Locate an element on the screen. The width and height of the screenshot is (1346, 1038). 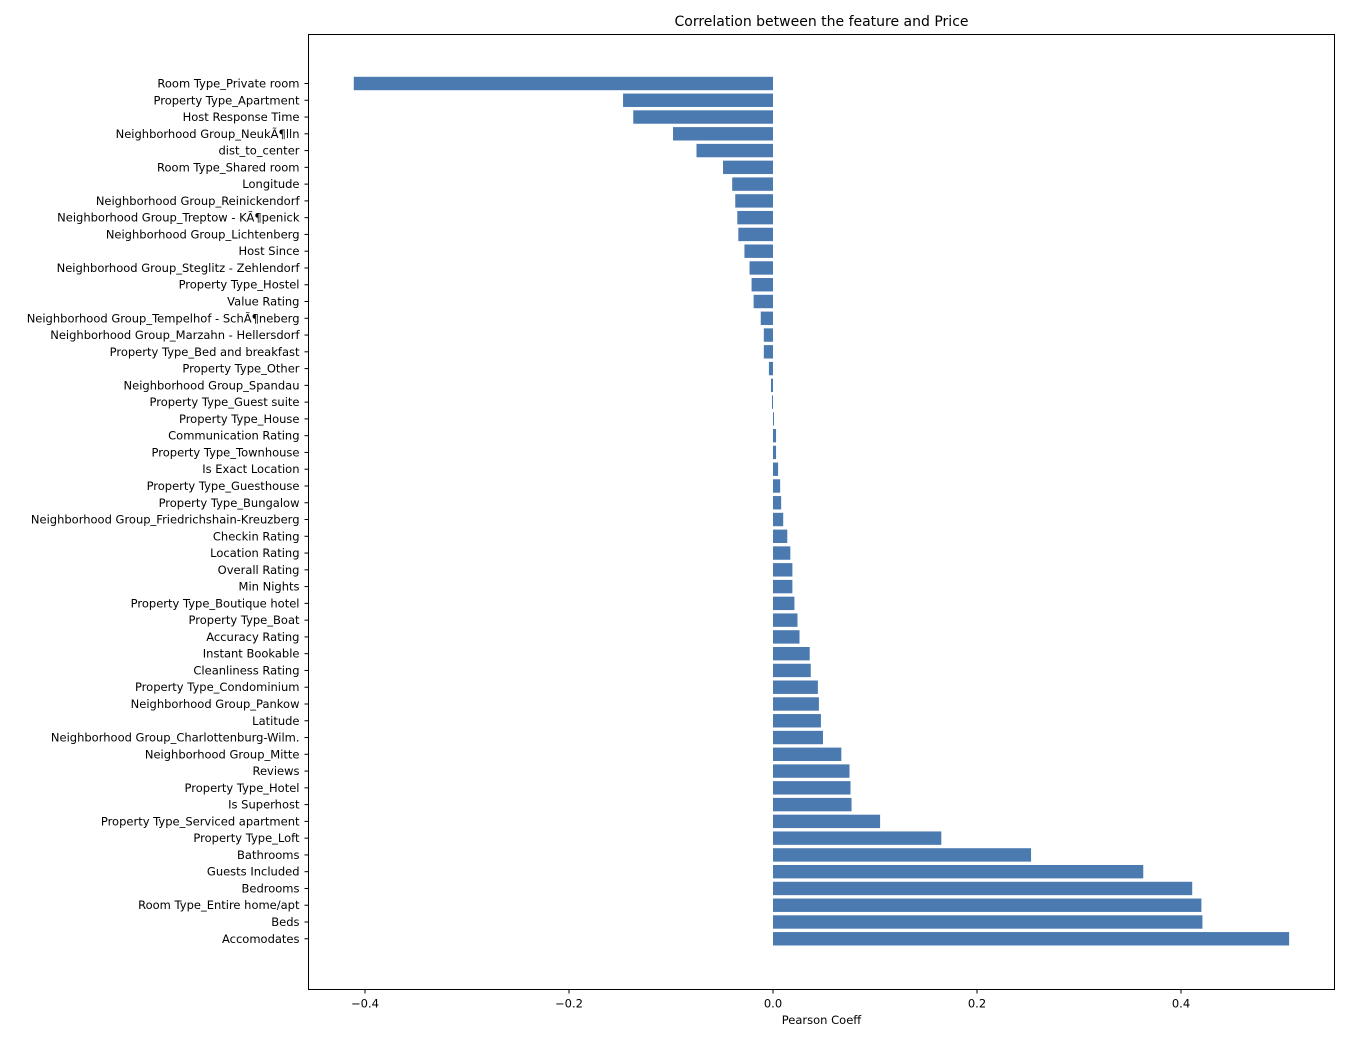
y-tick-label: Property Type_Guesthouse is located at coordinates (223, 486).